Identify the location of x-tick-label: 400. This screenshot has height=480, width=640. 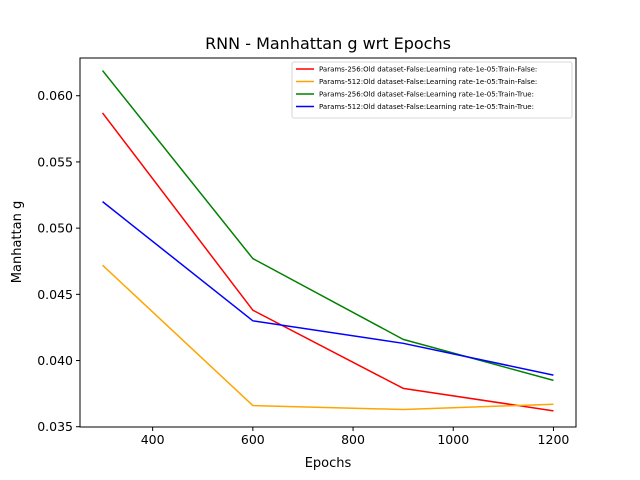
(153, 439).